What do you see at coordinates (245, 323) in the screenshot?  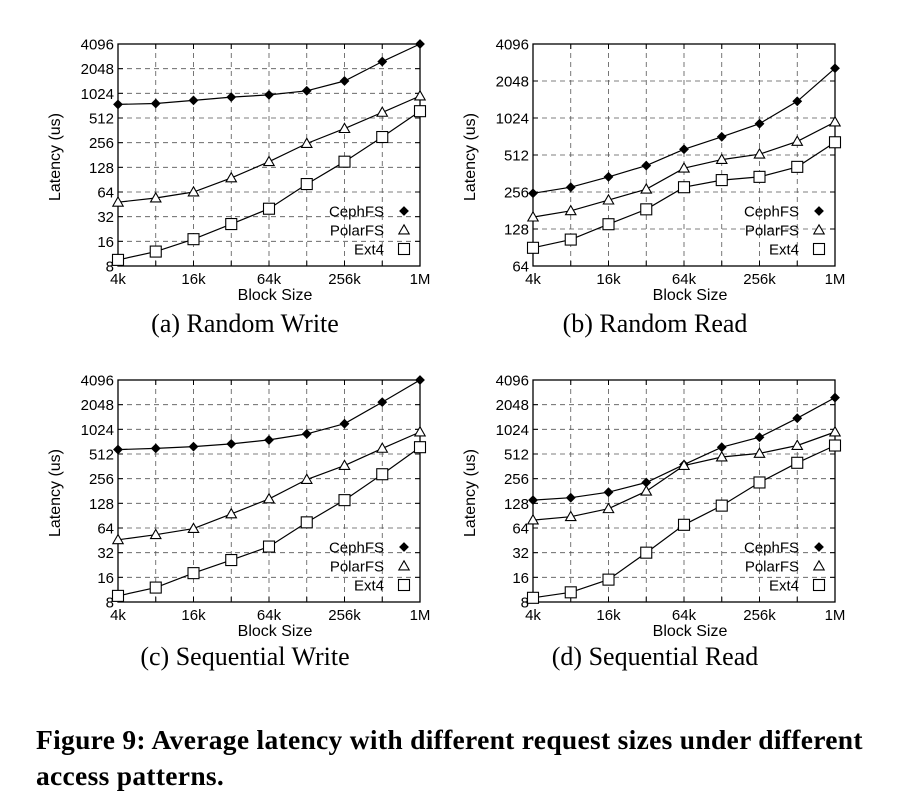 I see `chart-subtitle: (a) Random Write` at bounding box center [245, 323].